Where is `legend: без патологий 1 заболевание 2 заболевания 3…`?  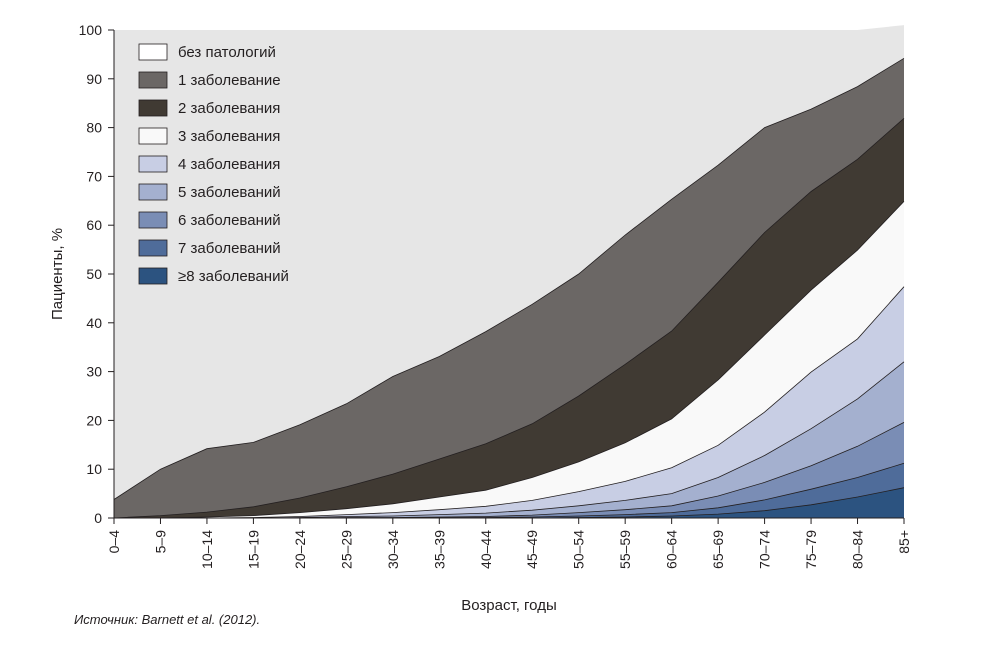
legend: без патологий 1 заболевание 2 заболевания 3… is located at coordinates (213, 164).